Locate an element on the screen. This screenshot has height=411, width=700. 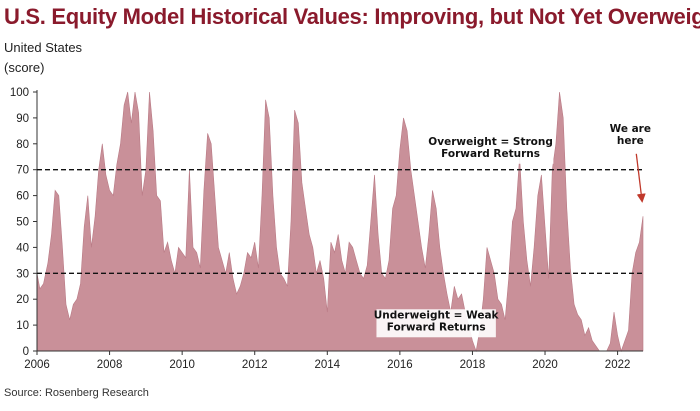
overweight-annotation-line: Overweight = Strong is located at coordinates (490, 142).